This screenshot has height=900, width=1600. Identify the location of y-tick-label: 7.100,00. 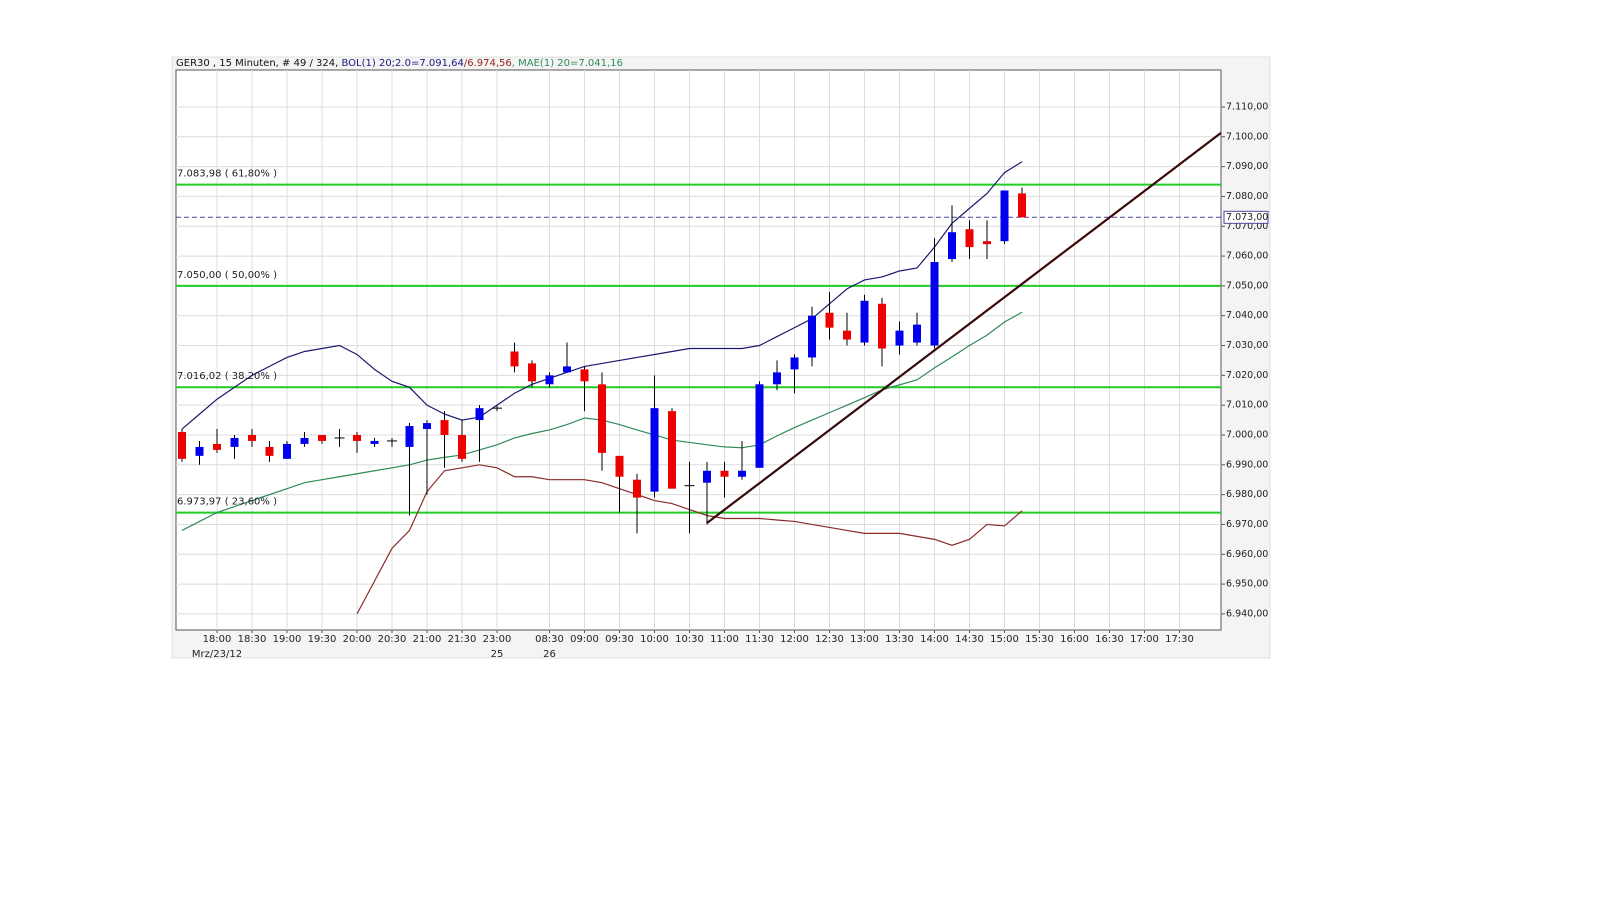
(1247, 136).